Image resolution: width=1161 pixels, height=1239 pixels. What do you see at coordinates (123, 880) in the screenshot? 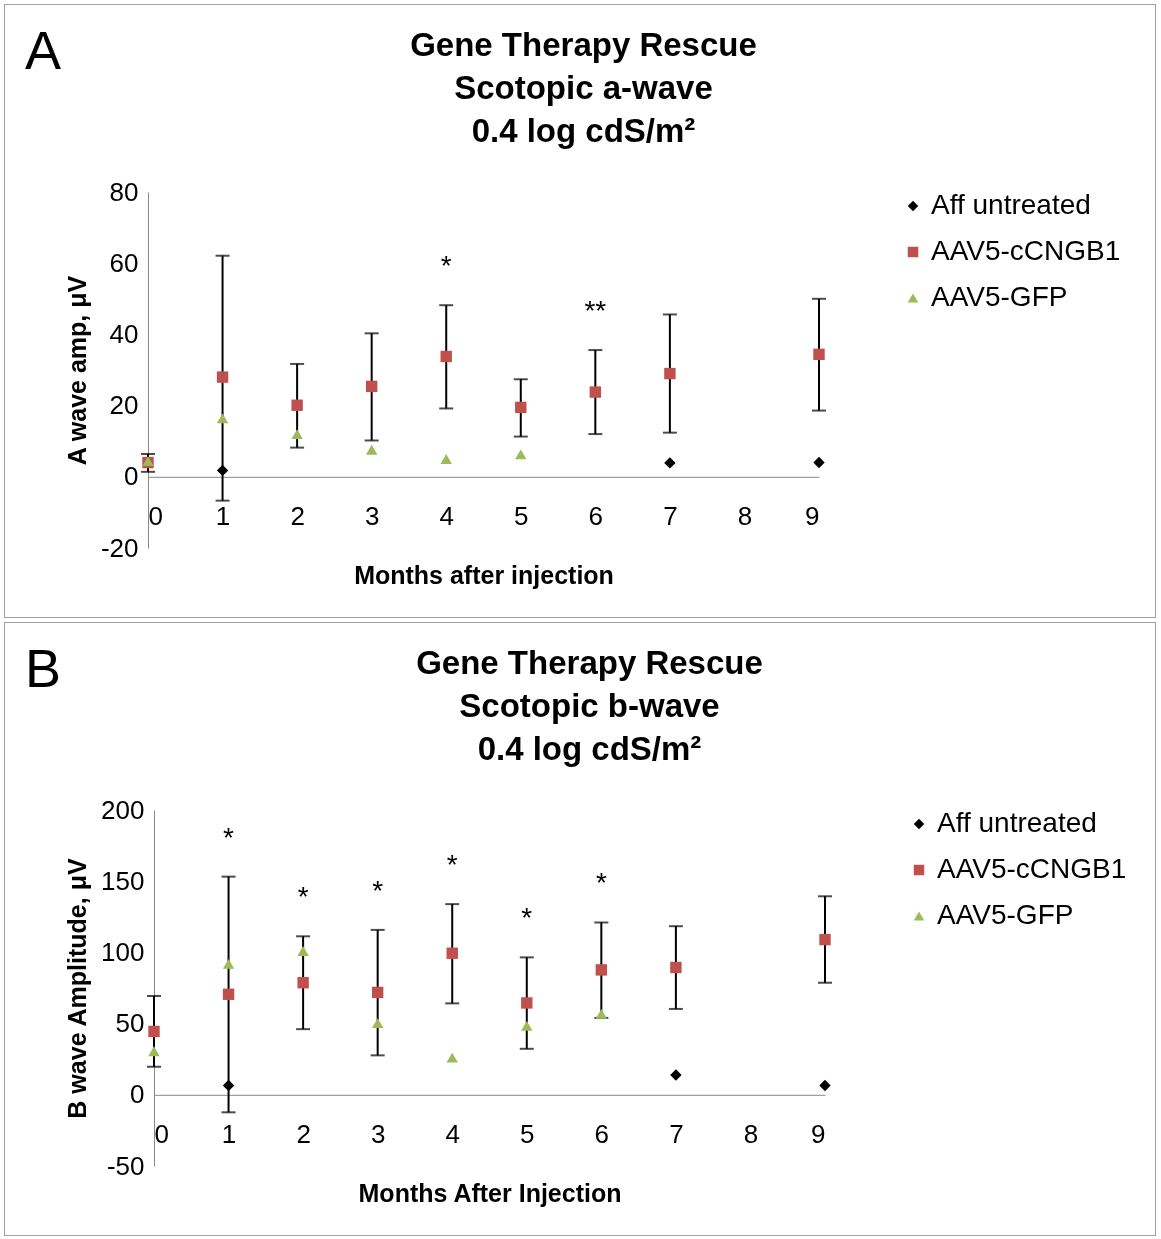
I see `y-tick-label: 150` at bounding box center [123, 880].